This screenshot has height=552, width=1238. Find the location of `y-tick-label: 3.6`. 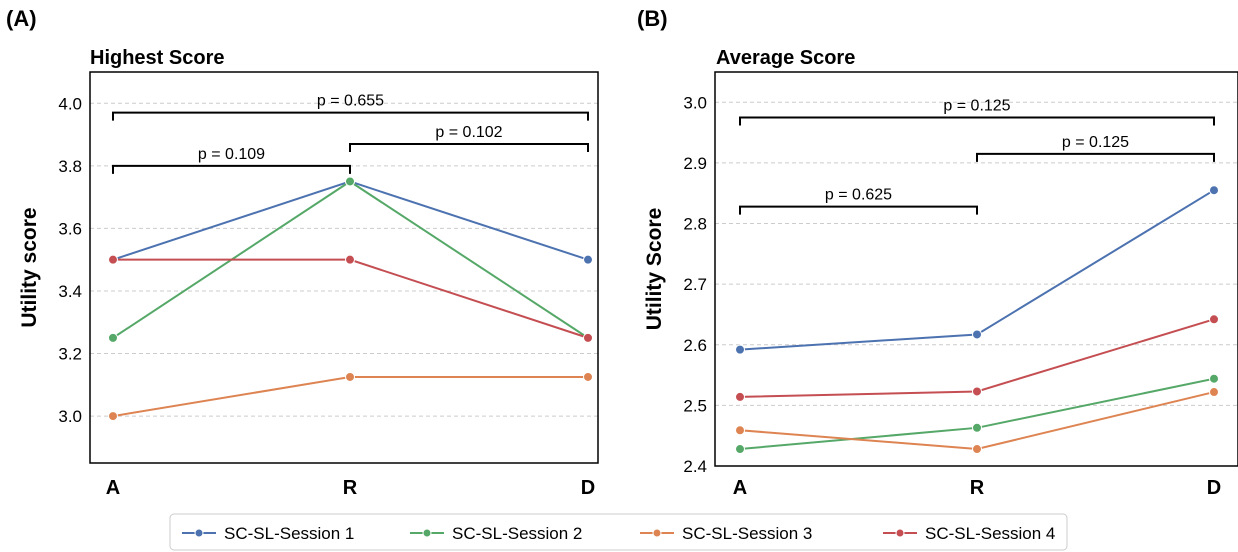

y-tick-label: 3.6 is located at coordinates (70, 228).